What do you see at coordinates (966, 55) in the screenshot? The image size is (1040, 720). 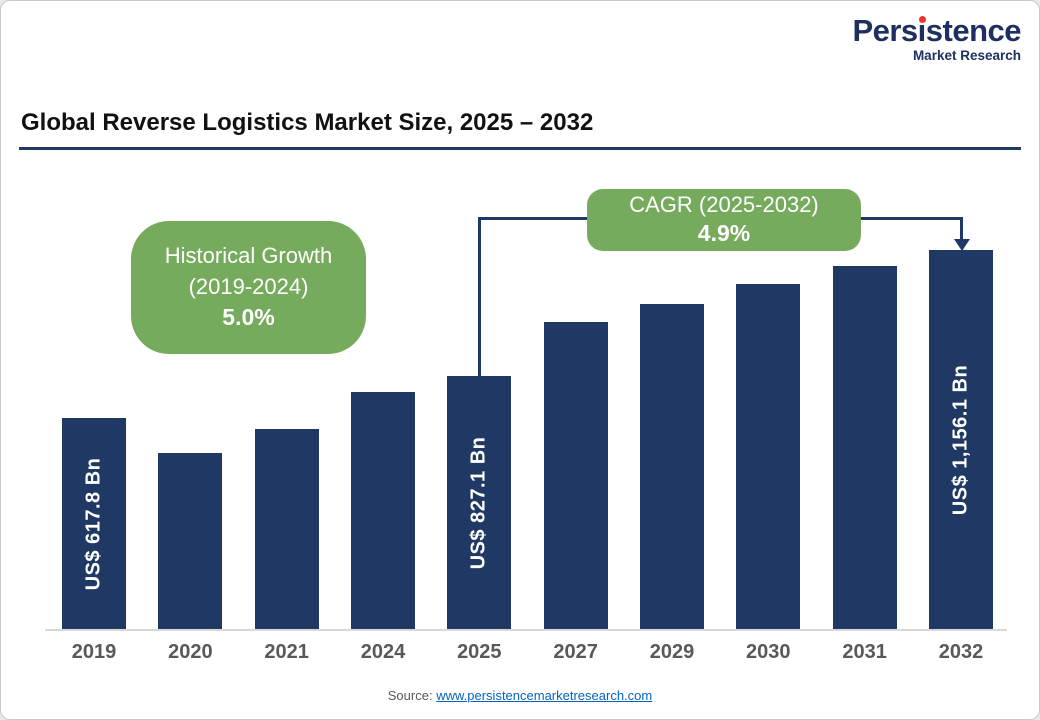 I see `logo-tagline: Market Research` at bounding box center [966, 55].